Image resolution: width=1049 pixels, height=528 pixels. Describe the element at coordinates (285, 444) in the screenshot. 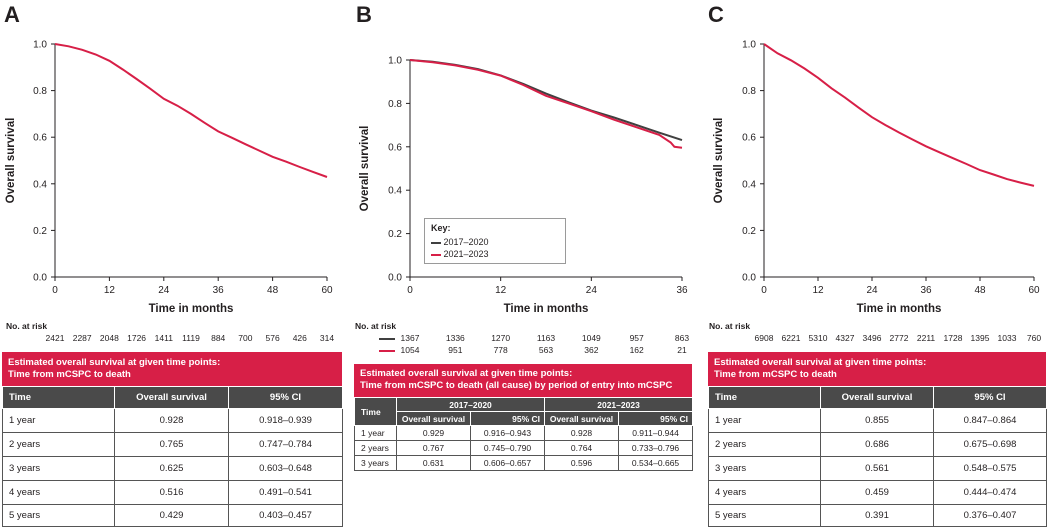

I see `table-cell: 0.747–0.784` at that location.